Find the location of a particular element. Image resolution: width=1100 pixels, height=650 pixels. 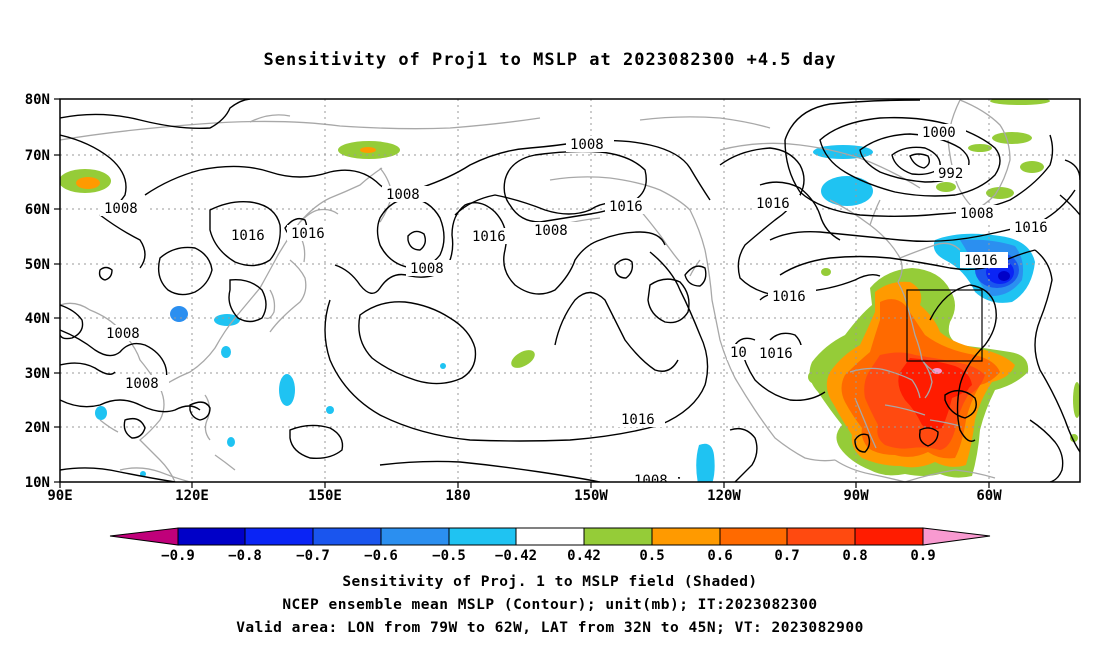

lon-label: 150E is located at coordinates (325, 496).